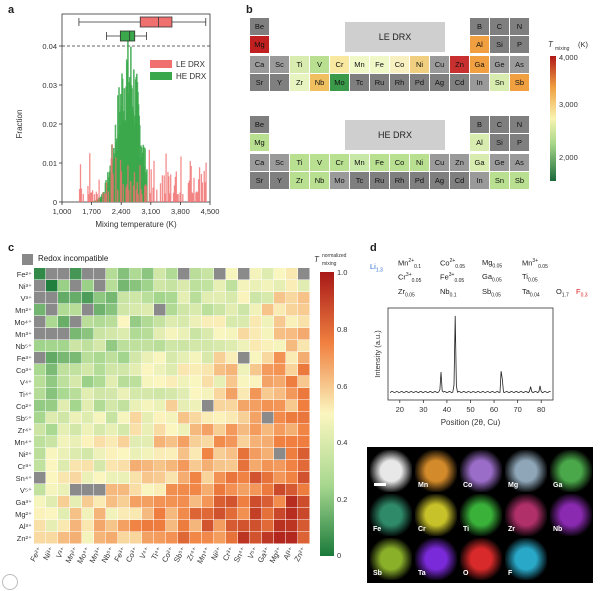  I want to click on formula-sb: Sb0.05, so click(491, 293).